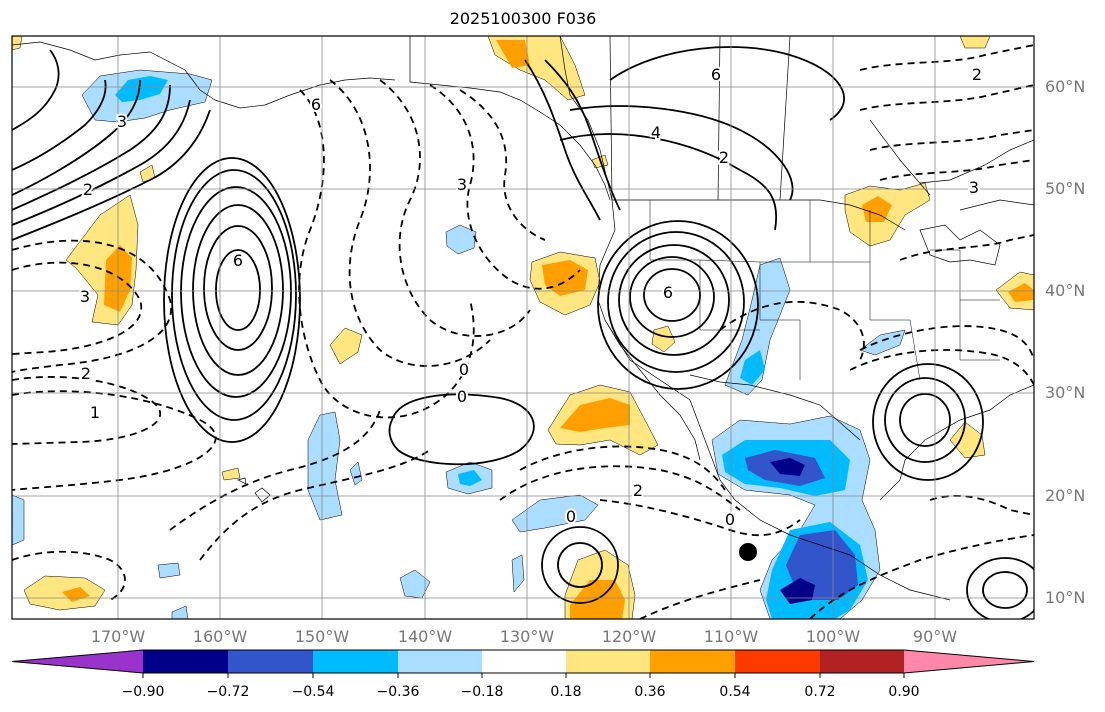  What do you see at coordinates (305, 93) in the screenshot?
I see `coast-aleutian-chain` at bounding box center [305, 93].